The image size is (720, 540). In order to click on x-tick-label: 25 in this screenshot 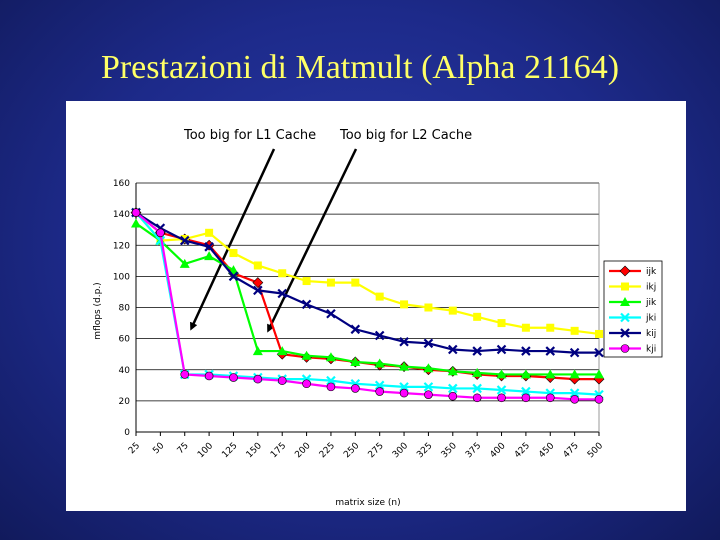, I will do `click(134, 448)`.